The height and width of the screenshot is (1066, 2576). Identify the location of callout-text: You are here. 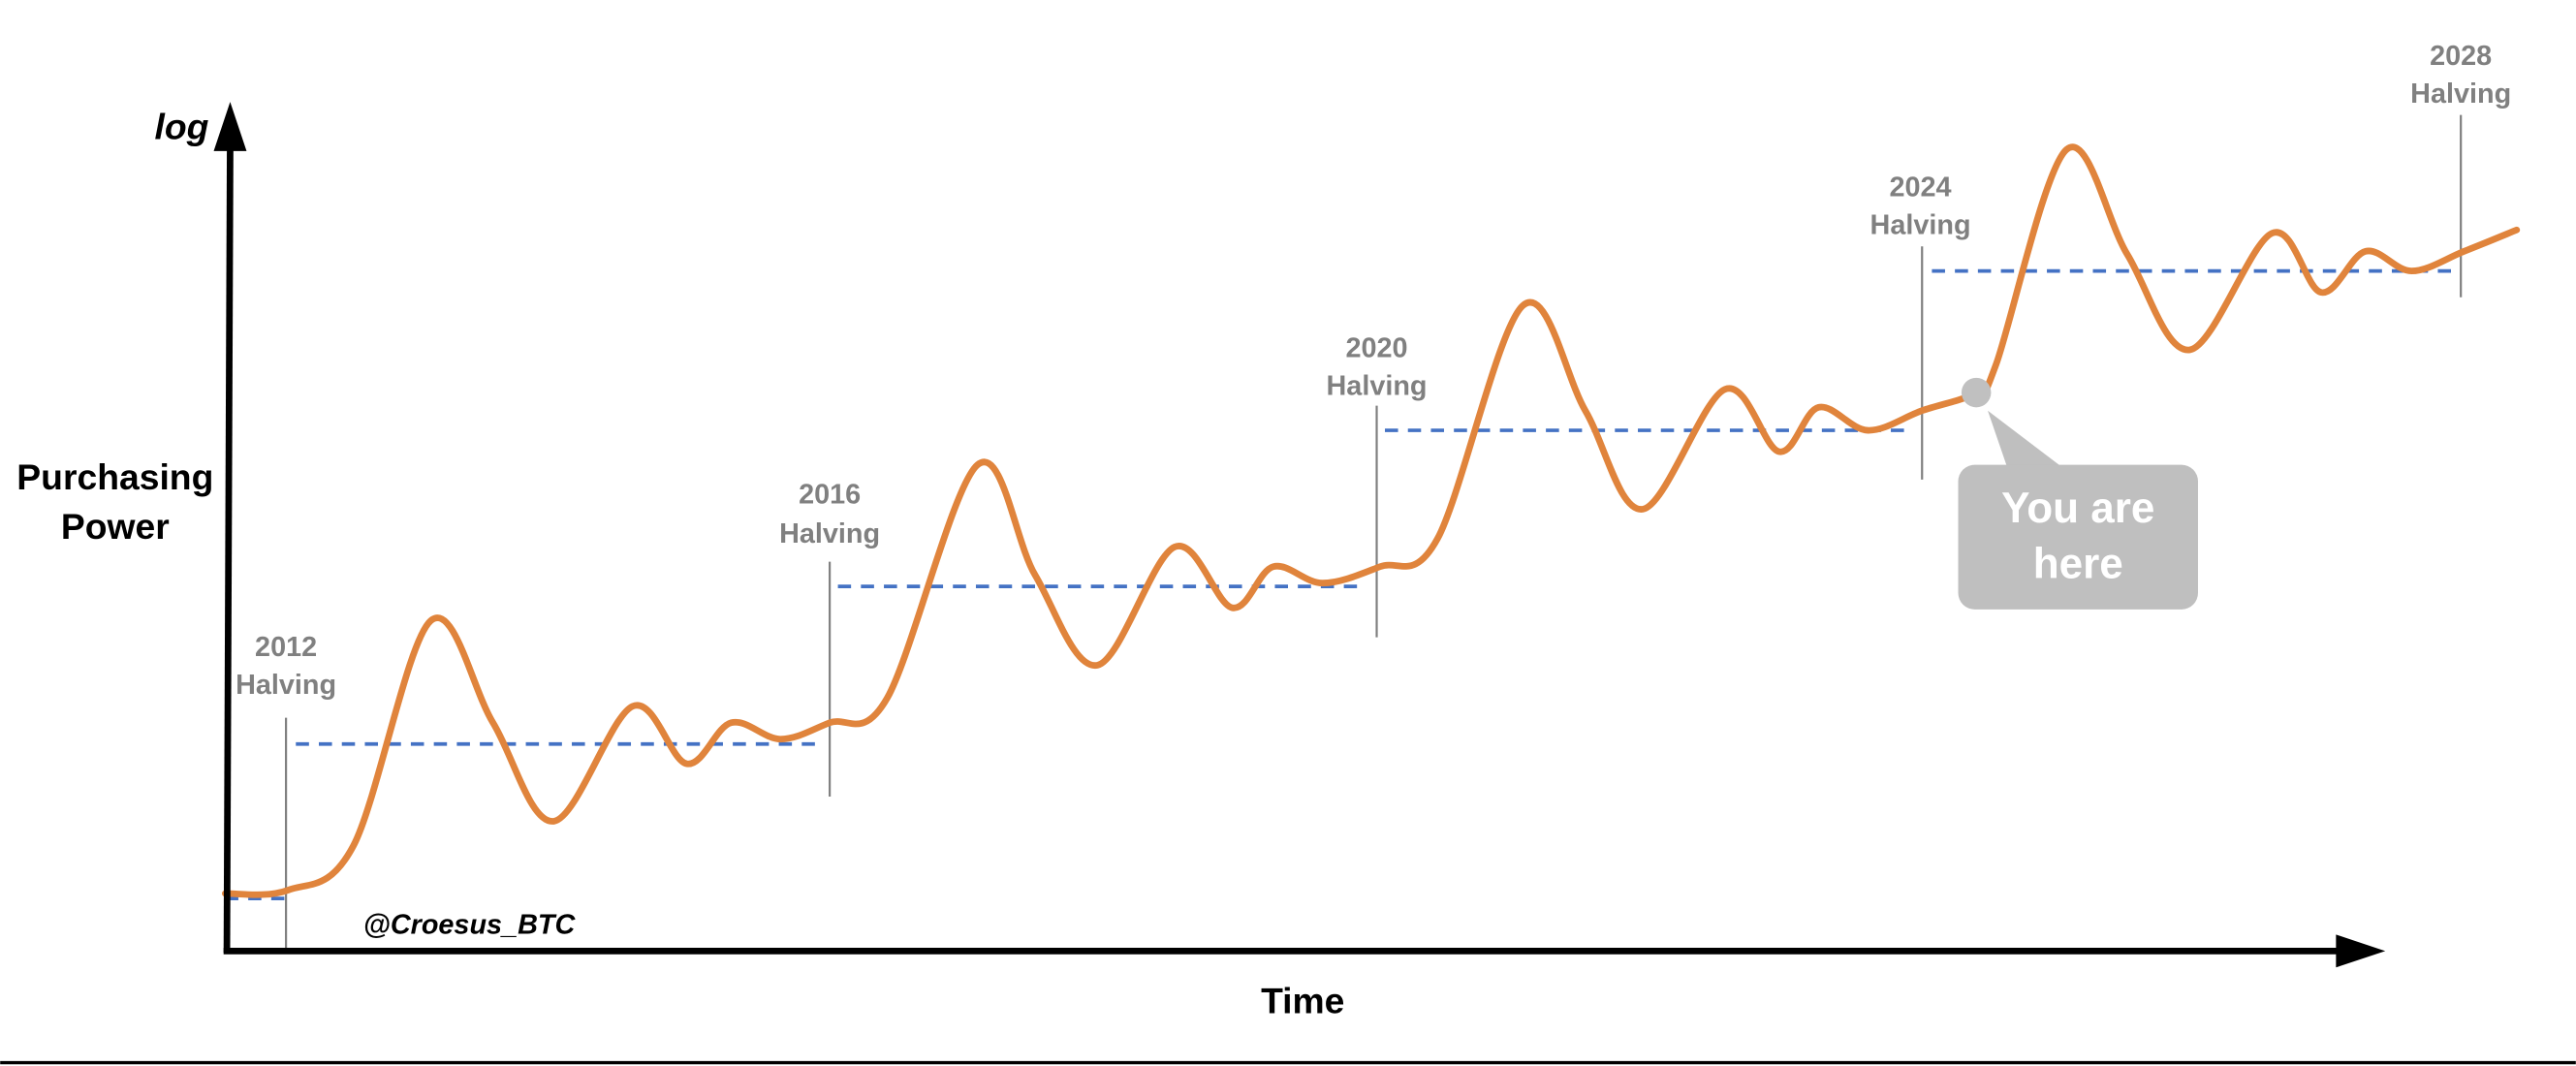
(2078, 535).